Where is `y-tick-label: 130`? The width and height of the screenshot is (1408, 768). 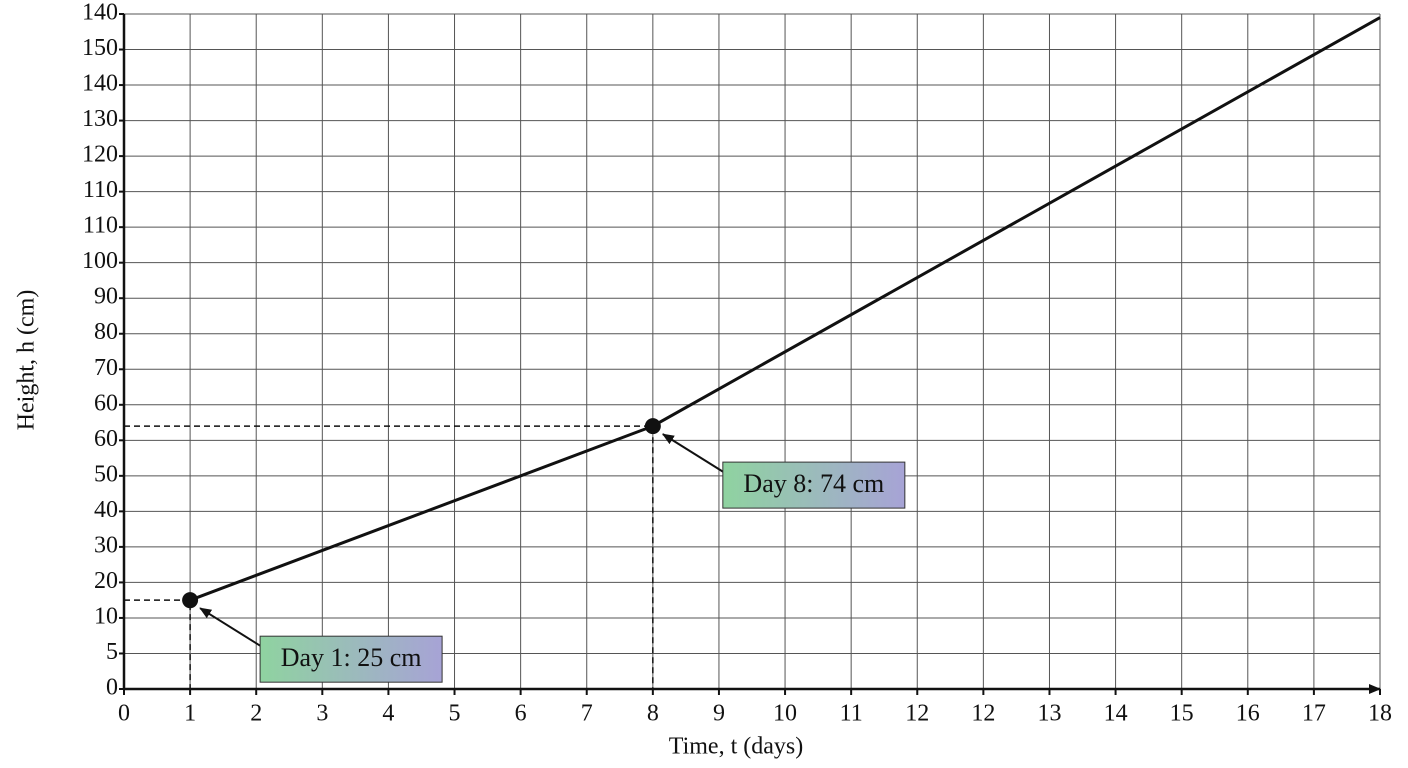
y-tick-label: 130 is located at coordinates (100, 119).